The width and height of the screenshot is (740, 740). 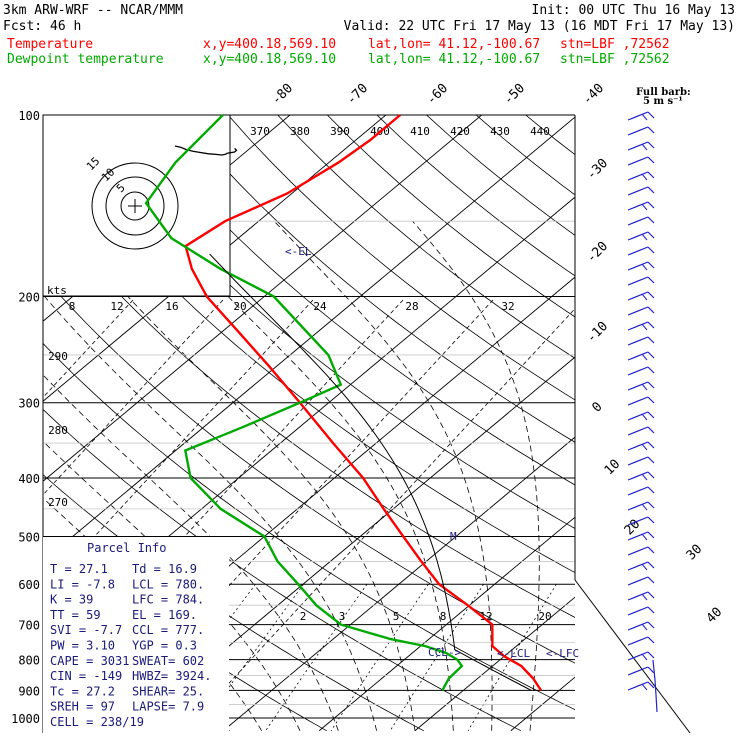 I want to click on forecast-hour: 46 h, so click(x=65, y=26).